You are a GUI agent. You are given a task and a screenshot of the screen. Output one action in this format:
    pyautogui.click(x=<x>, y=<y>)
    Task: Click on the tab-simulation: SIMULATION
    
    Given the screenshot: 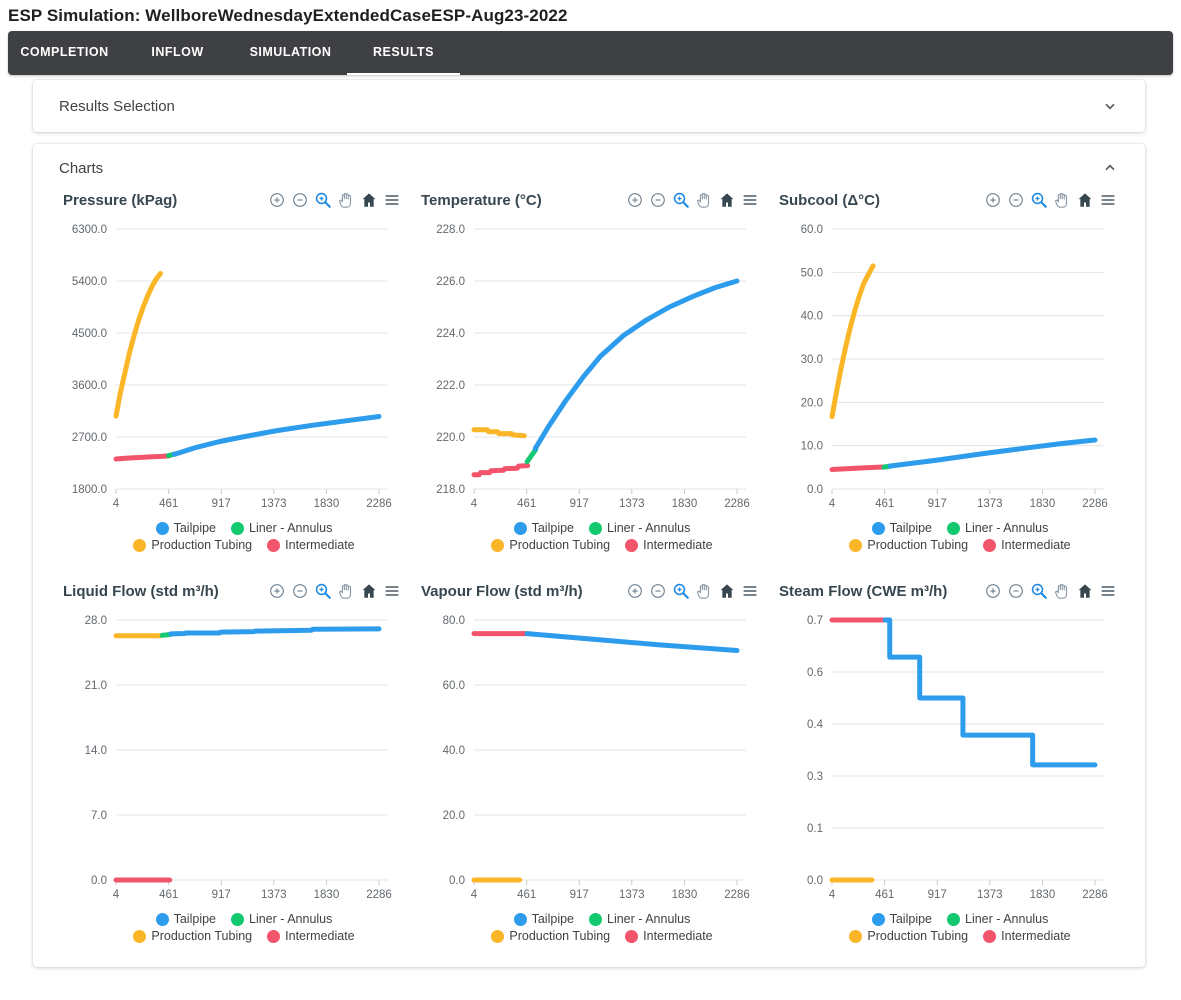 What is the action you would take?
    pyautogui.click(x=290, y=52)
    